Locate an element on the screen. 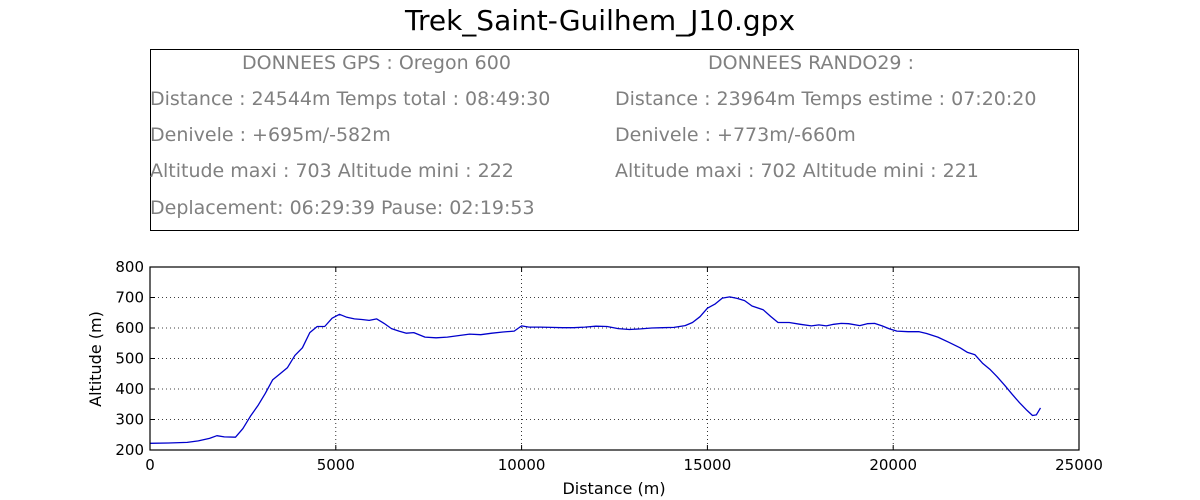 The image size is (1200, 500). x-tick-label: 20000 is located at coordinates (893, 465).